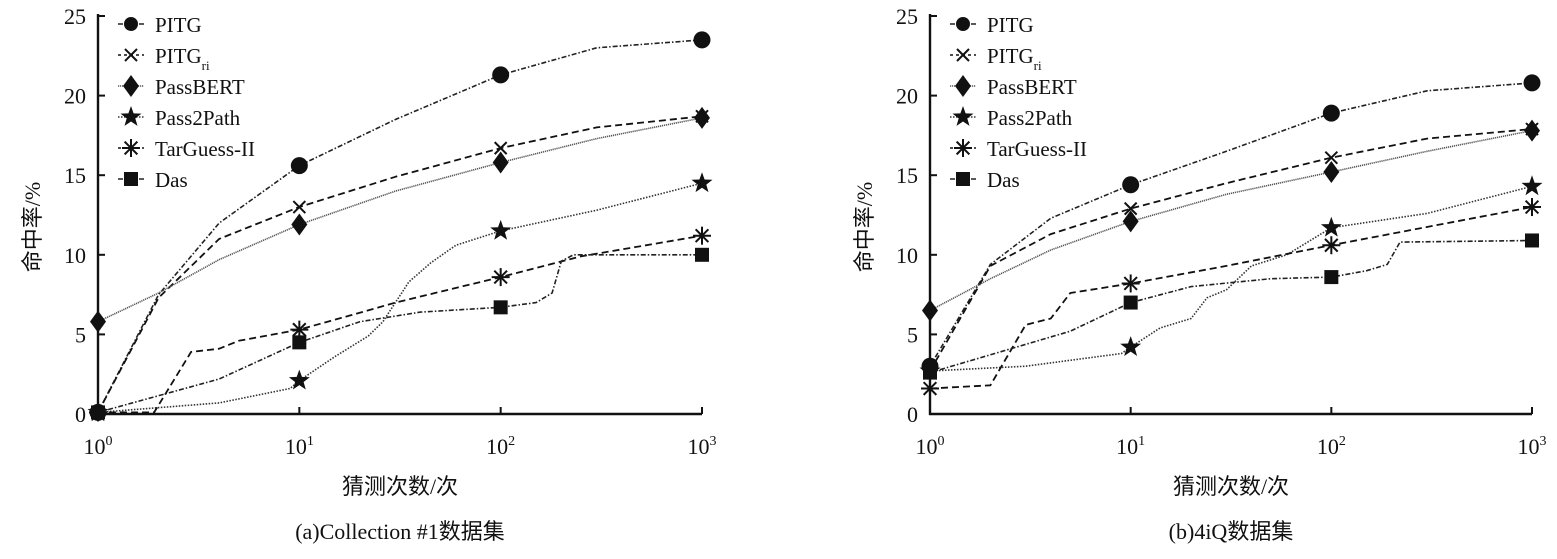 The image size is (1557, 559). What do you see at coordinates (80, 334) in the screenshot?
I see `y-tick-label: 5` at bounding box center [80, 334].